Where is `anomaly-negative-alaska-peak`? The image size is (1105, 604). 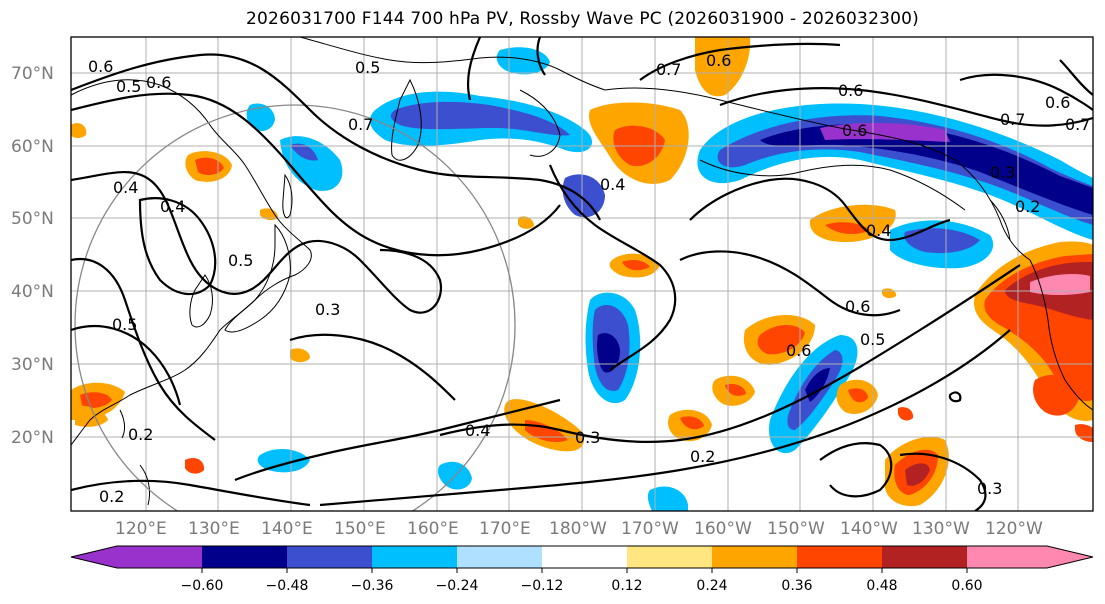 anomaly-negative-alaska-peak is located at coordinates (885, 132).